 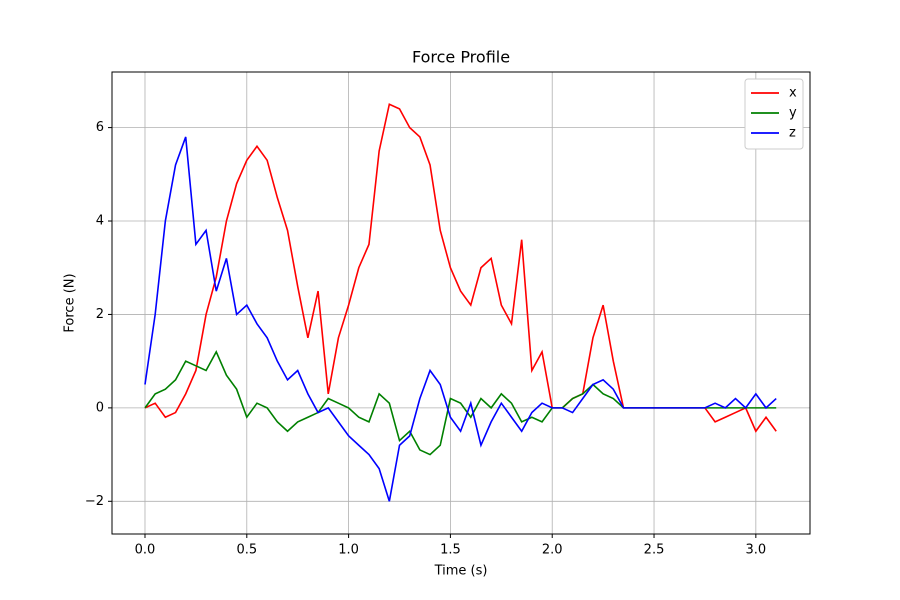 What do you see at coordinates (461, 571) in the screenshot?
I see `x-axis-label: Time (s)` at bounding box center [461, 571].